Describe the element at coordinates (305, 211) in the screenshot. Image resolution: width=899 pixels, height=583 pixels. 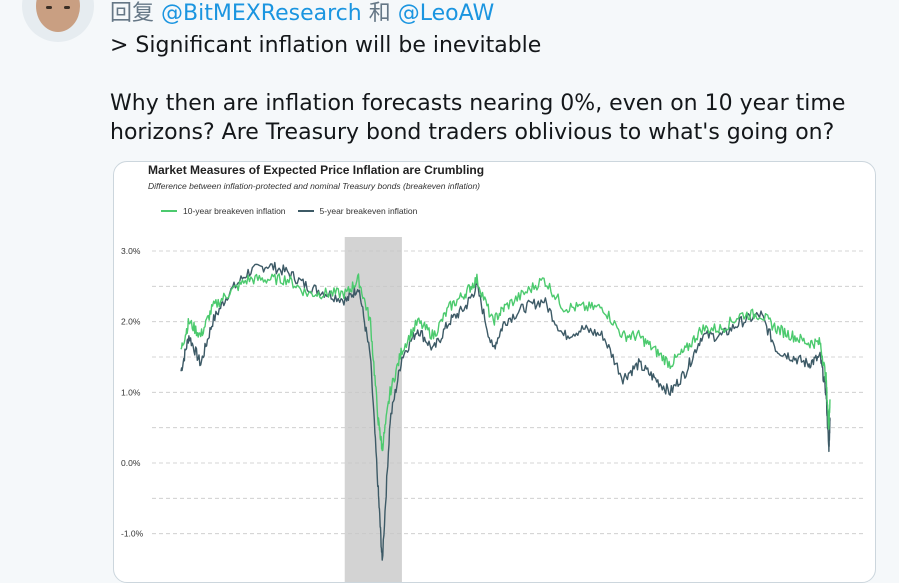
I see `legend-swatch-5yr` at that location.